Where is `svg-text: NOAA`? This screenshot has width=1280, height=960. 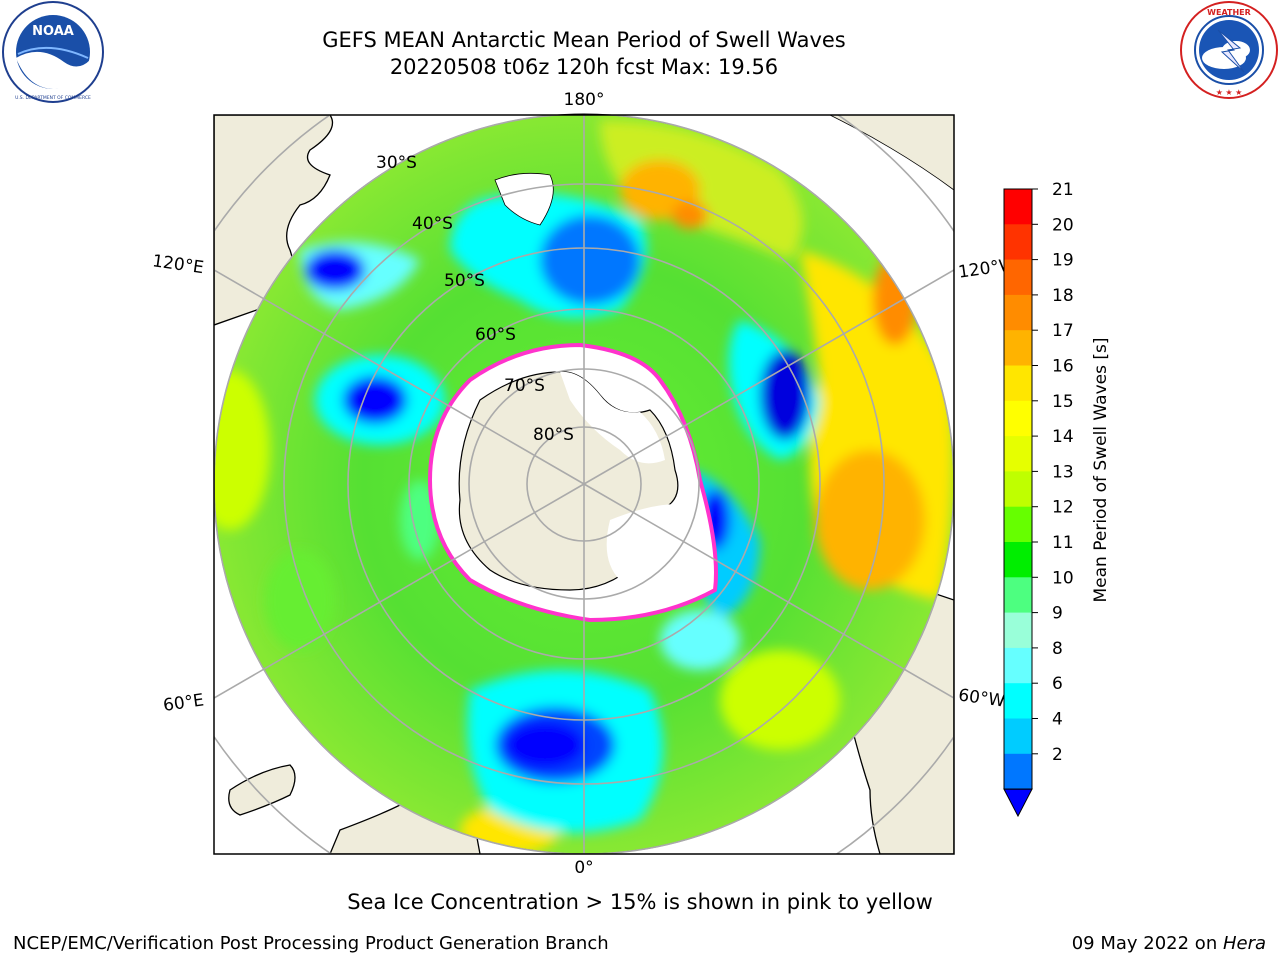
svg-text: NOAA is located at coordinates (53, 31).